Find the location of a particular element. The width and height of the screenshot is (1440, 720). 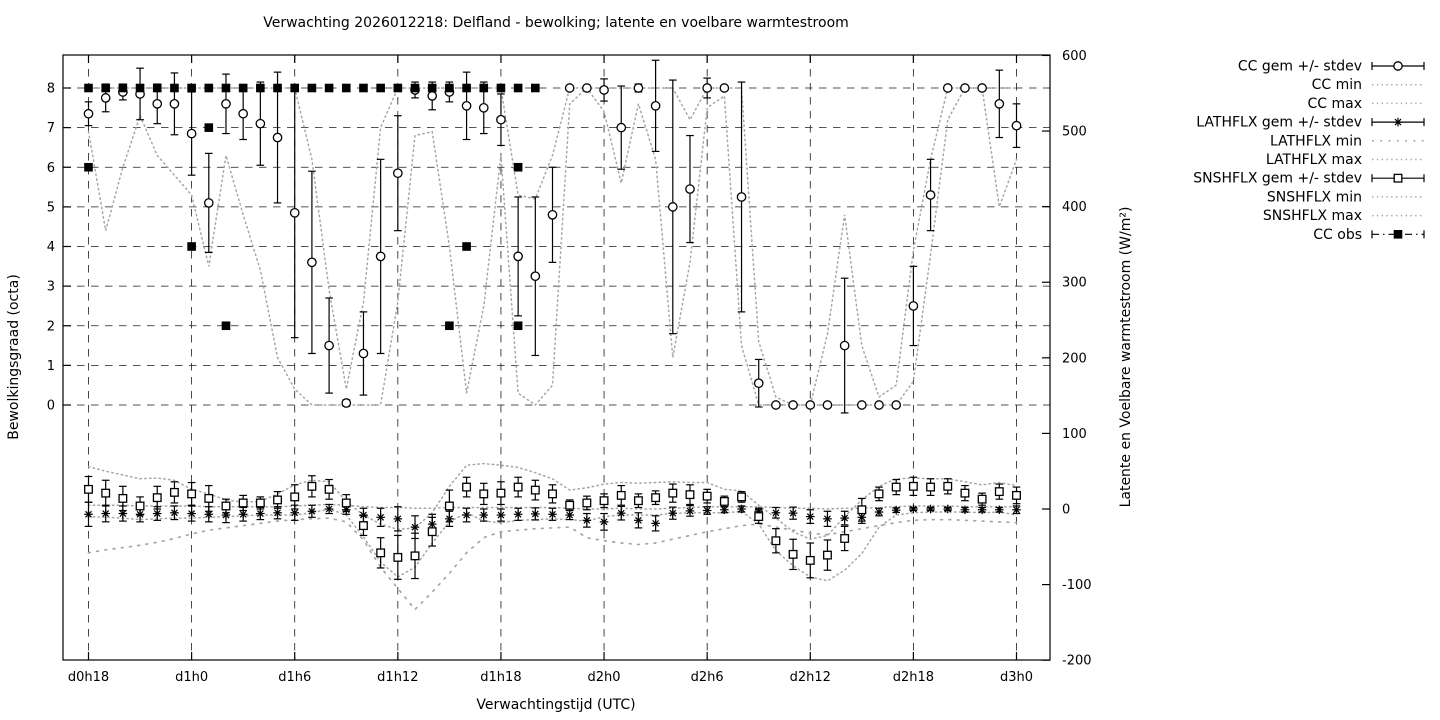

svg-text: -100 is located at coordinates (1077, 585).